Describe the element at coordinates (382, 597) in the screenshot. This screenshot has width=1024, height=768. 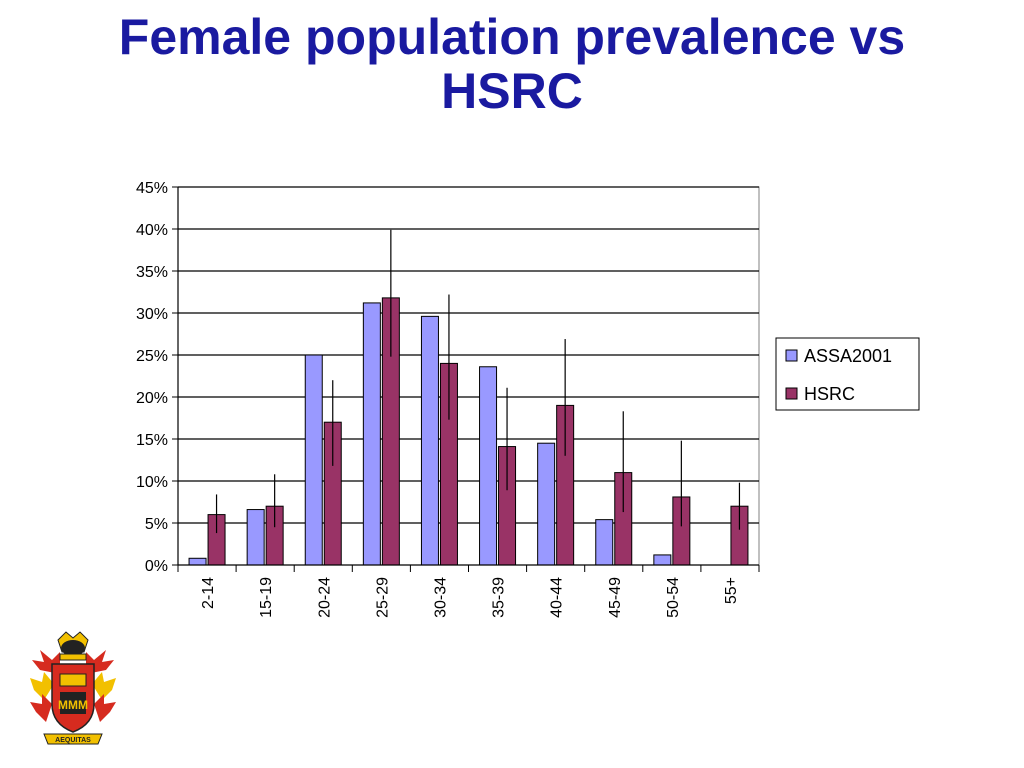
I see `x-tick-label: 25-29` at that location.